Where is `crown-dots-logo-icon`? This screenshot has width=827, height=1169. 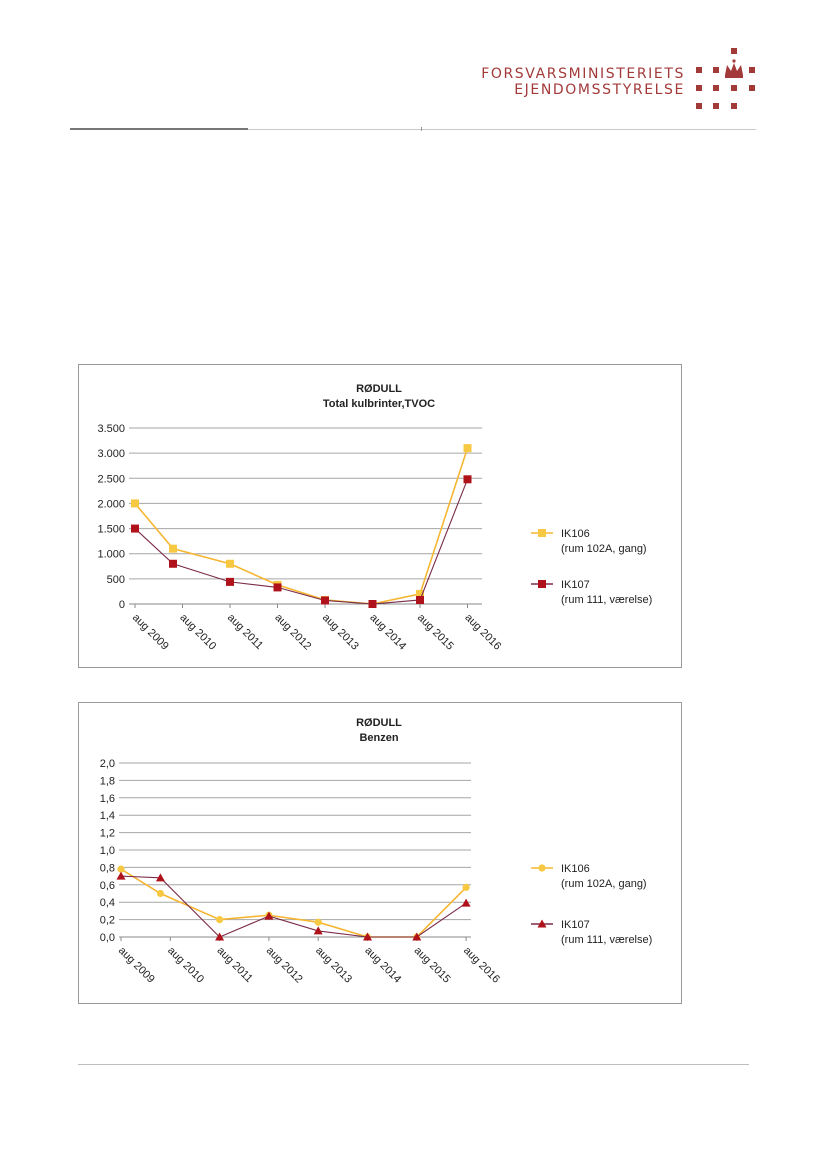 crown-dots-logo-icon is located at coordinates (725, 78).